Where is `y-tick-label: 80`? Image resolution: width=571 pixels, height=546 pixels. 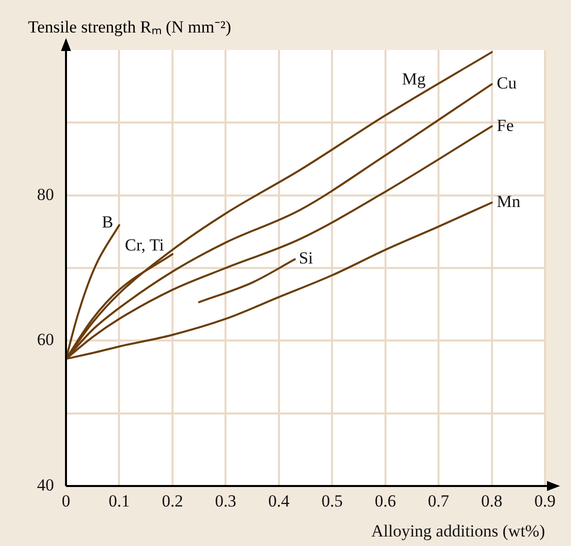
y-tick-label: 80 is located at coordinates (45, 194).